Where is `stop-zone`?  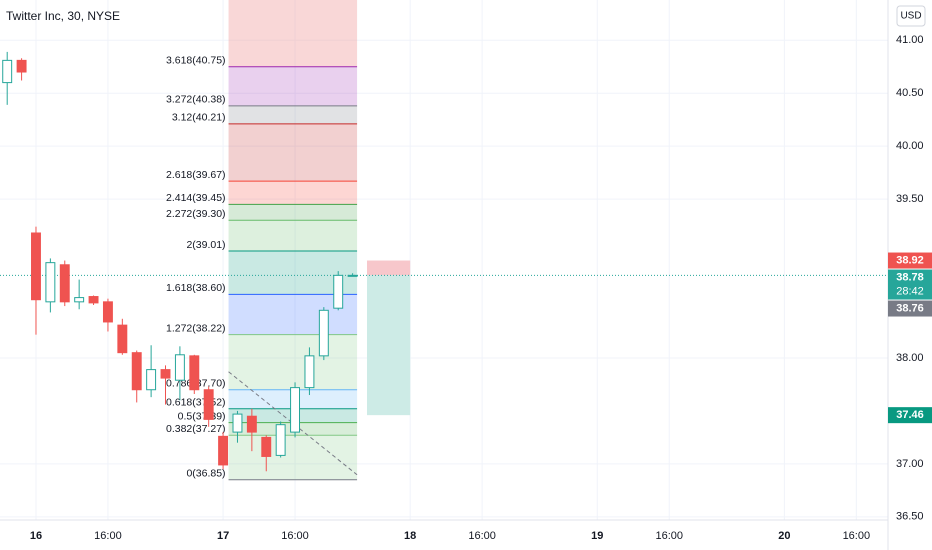 stop-zone is located at coordinates (389, 268).